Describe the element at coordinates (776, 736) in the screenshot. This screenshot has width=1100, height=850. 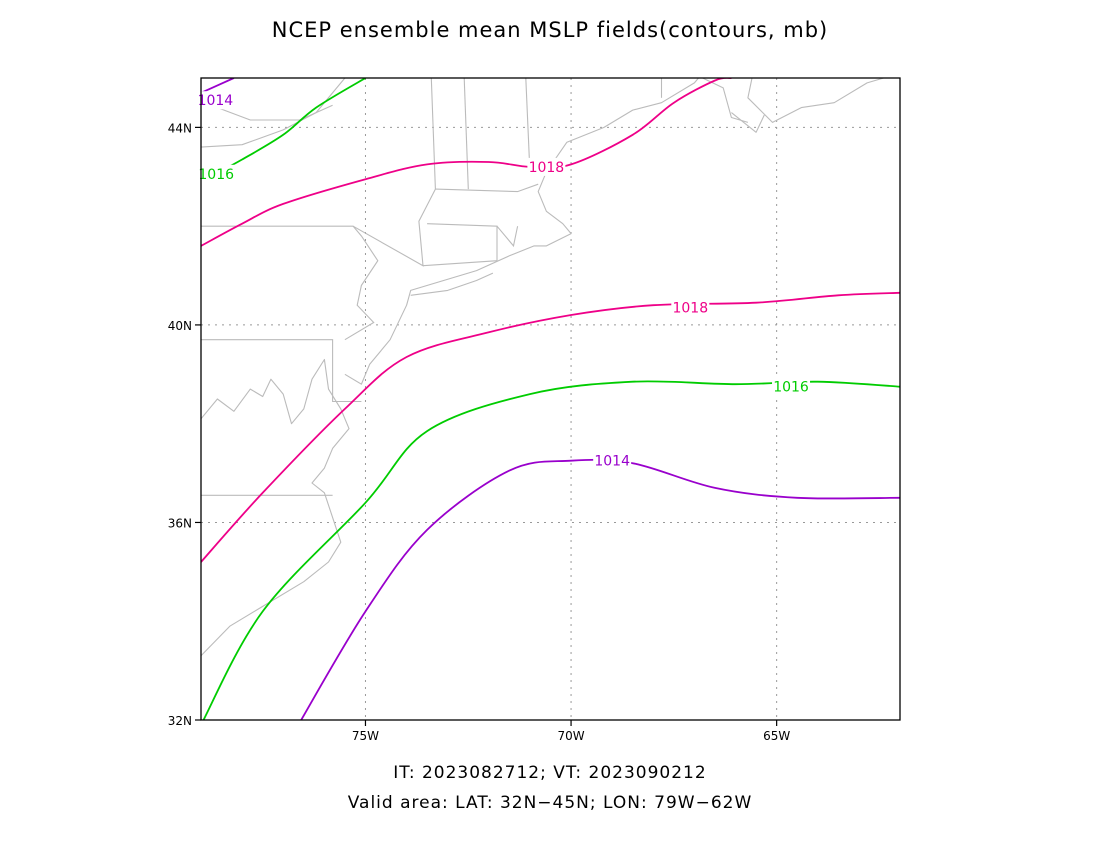
I see `lon-tick-label: 65W` at that location.